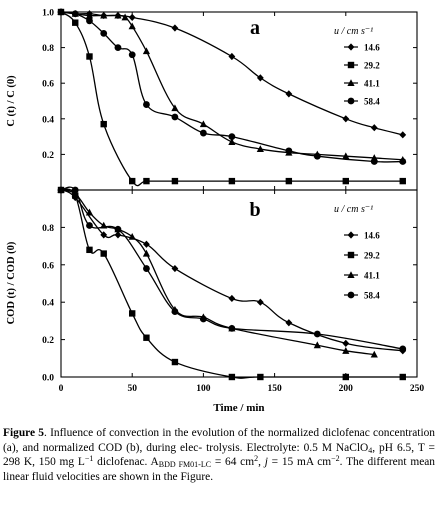 The height and width of the screenshot is (512, 438). Describe the element at coordinates (261, 462) in the screenshot. I see `caption-line-4c: ,` at that location.